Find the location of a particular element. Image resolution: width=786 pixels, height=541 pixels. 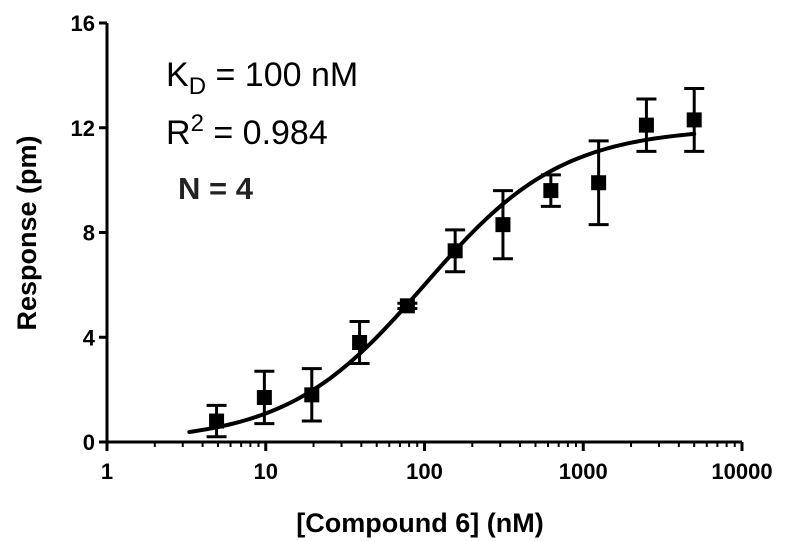

y-tick-label: 16 is located at coordinates (83, 23).